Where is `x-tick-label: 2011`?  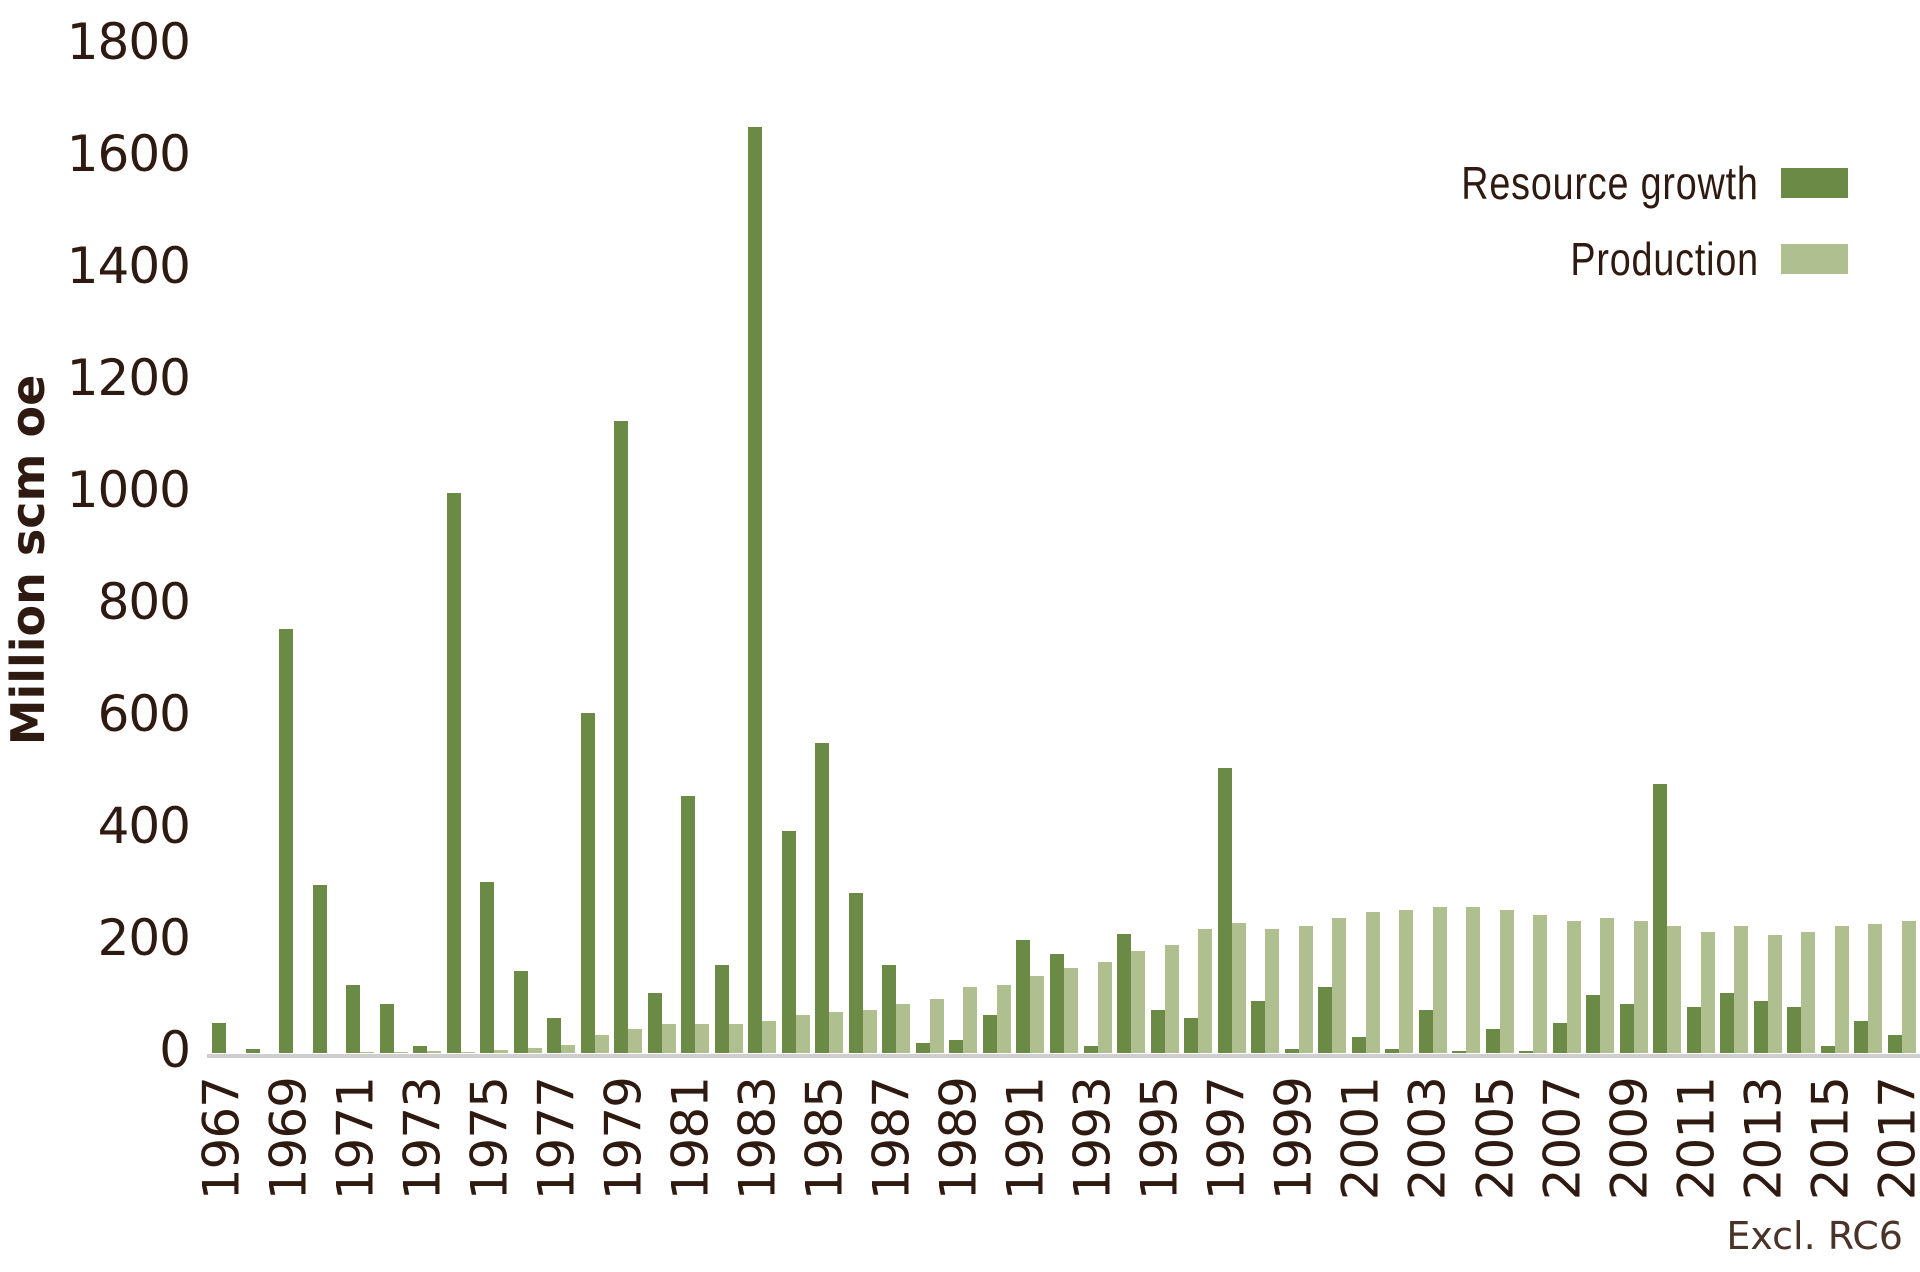 x-tick-label: 2011 is located at coordinates (1695, 1139).